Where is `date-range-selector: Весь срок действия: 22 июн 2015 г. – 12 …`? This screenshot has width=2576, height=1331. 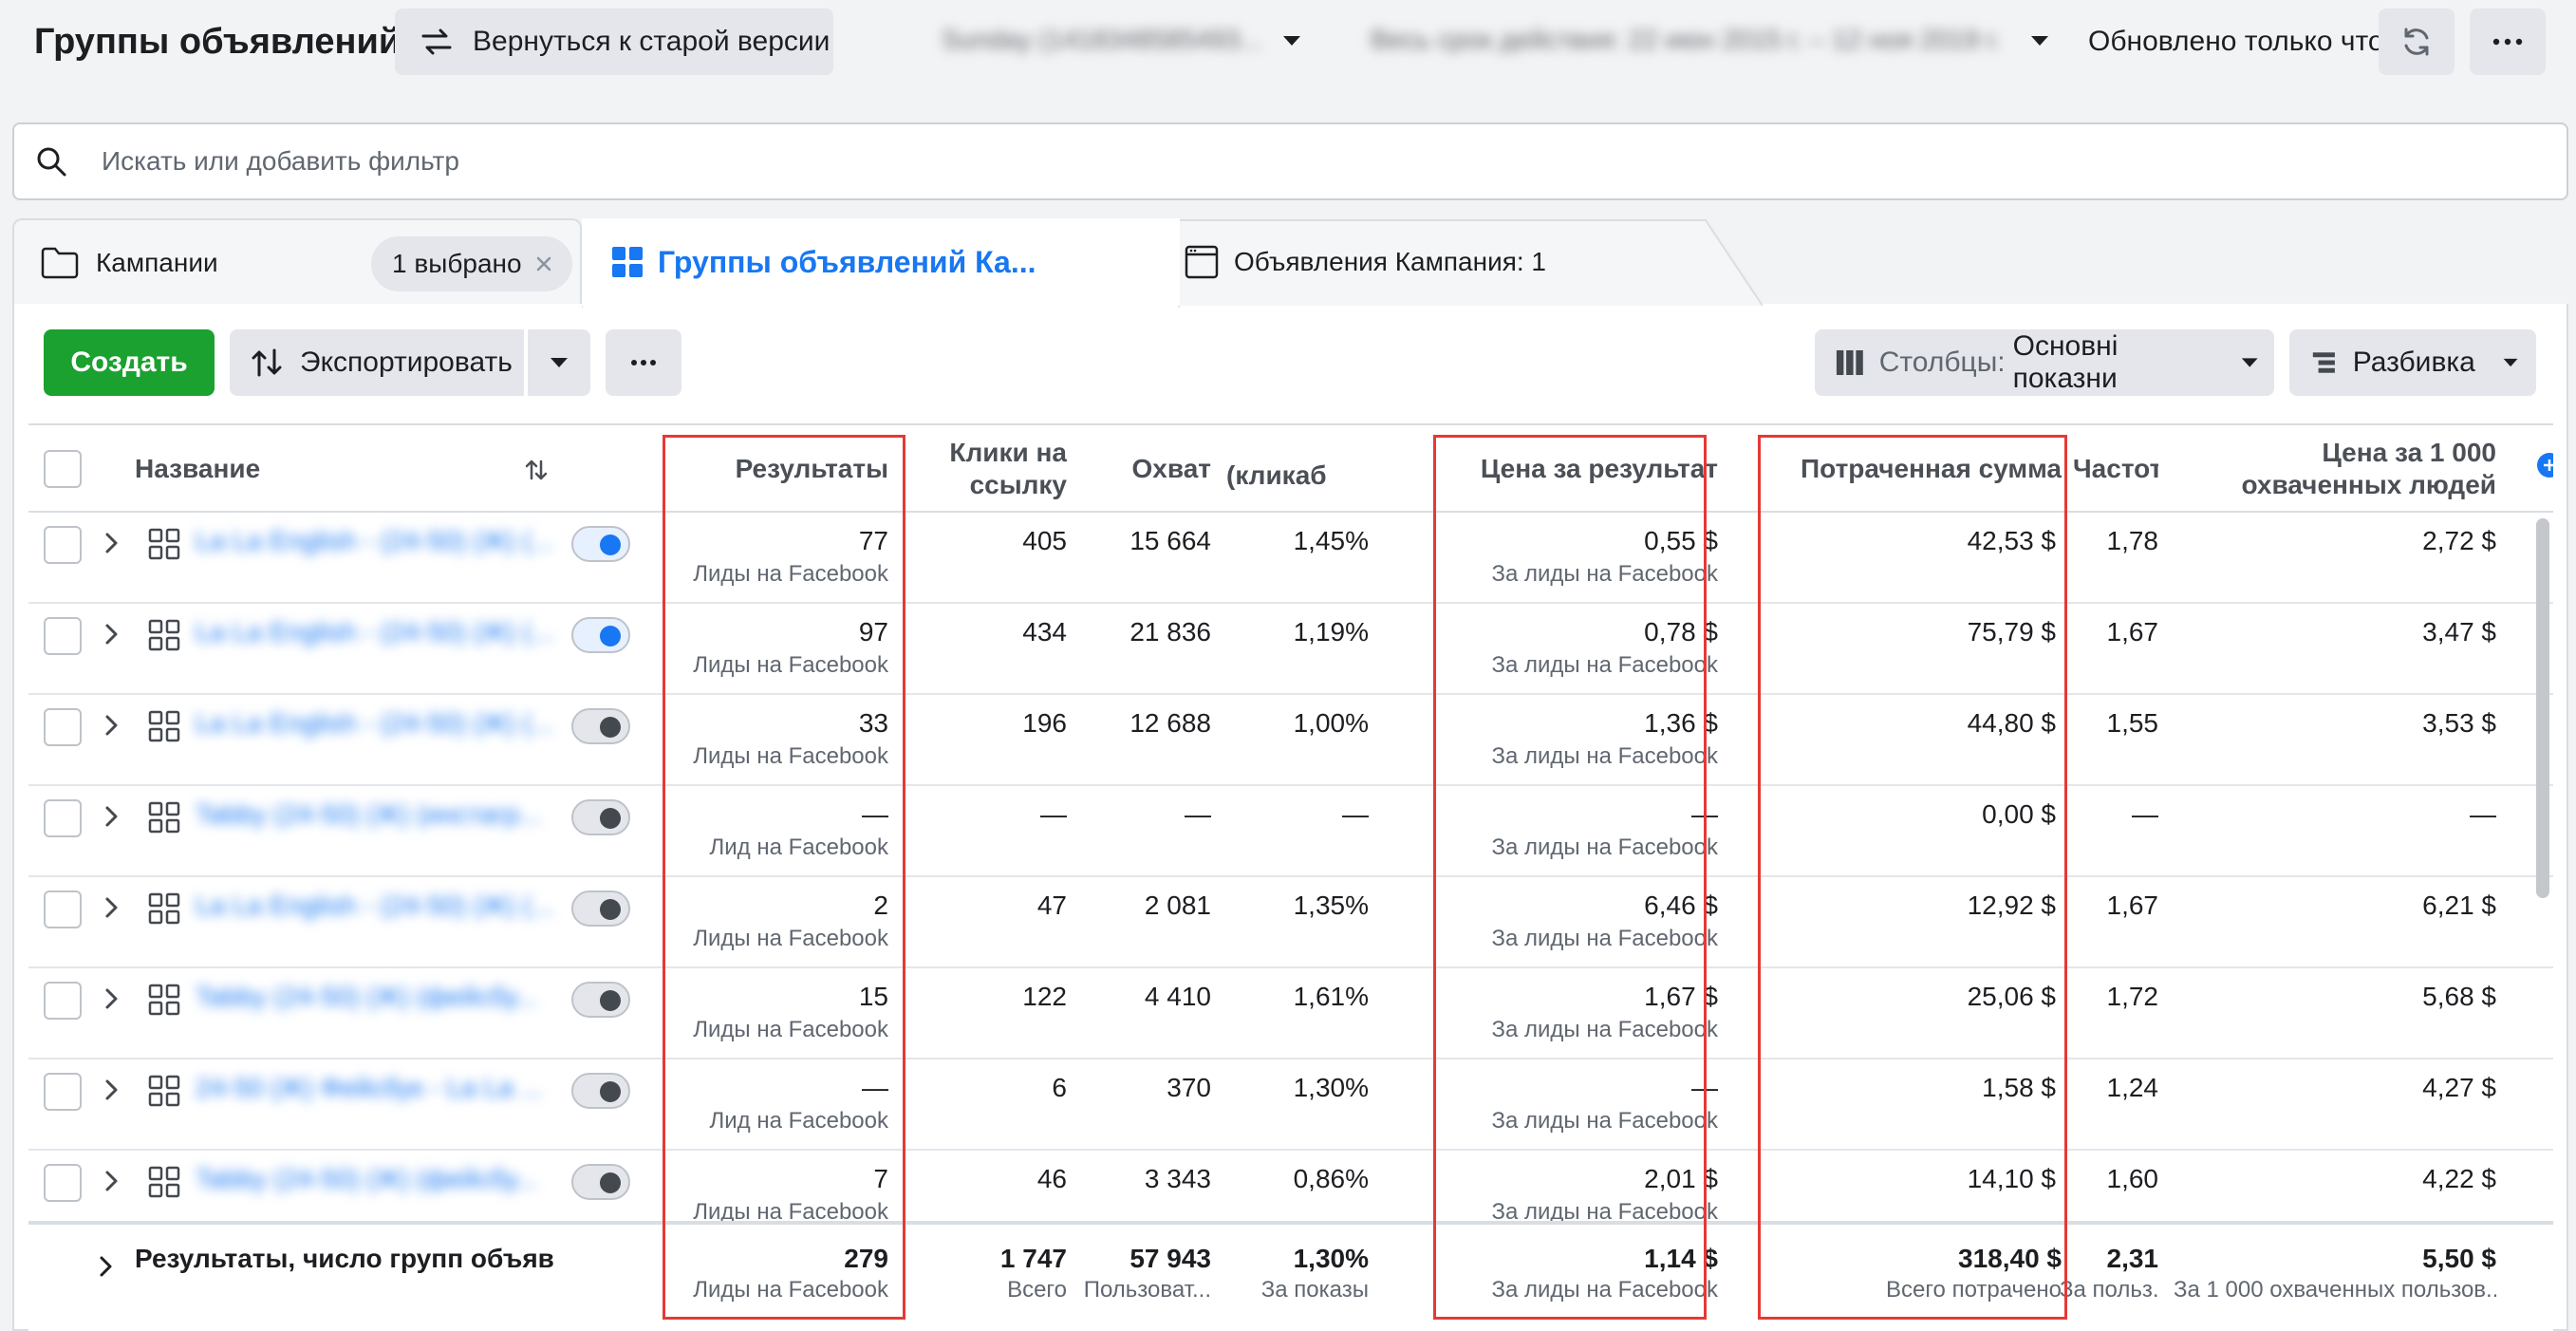 date-range-selector: Весь срок действия: 22 июн 2015 г. – 12 … is located at coordinates (1686, 39).